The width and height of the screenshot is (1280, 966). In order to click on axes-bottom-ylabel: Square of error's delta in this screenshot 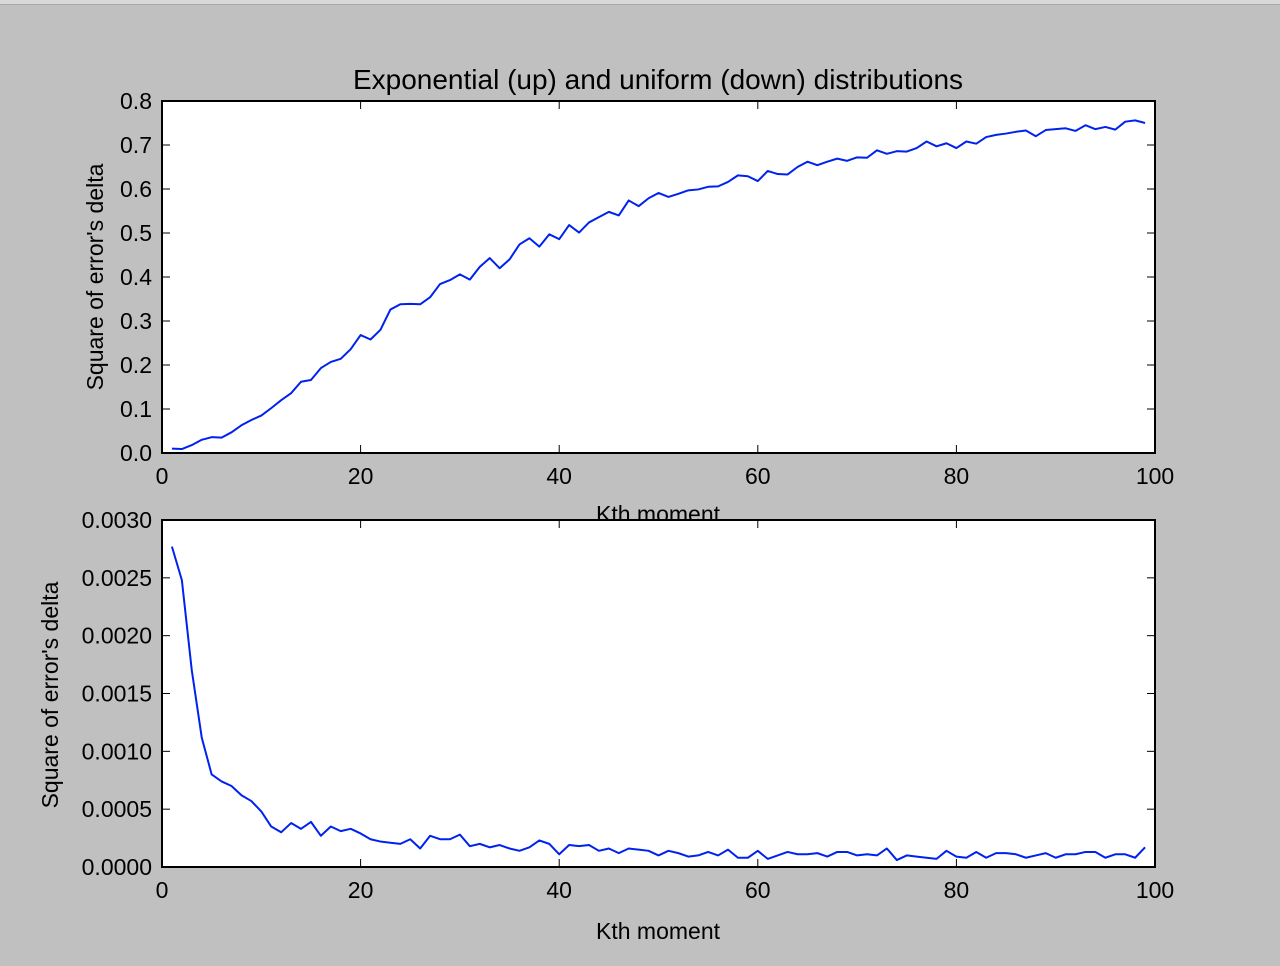, I will do `click(50, 694)`.